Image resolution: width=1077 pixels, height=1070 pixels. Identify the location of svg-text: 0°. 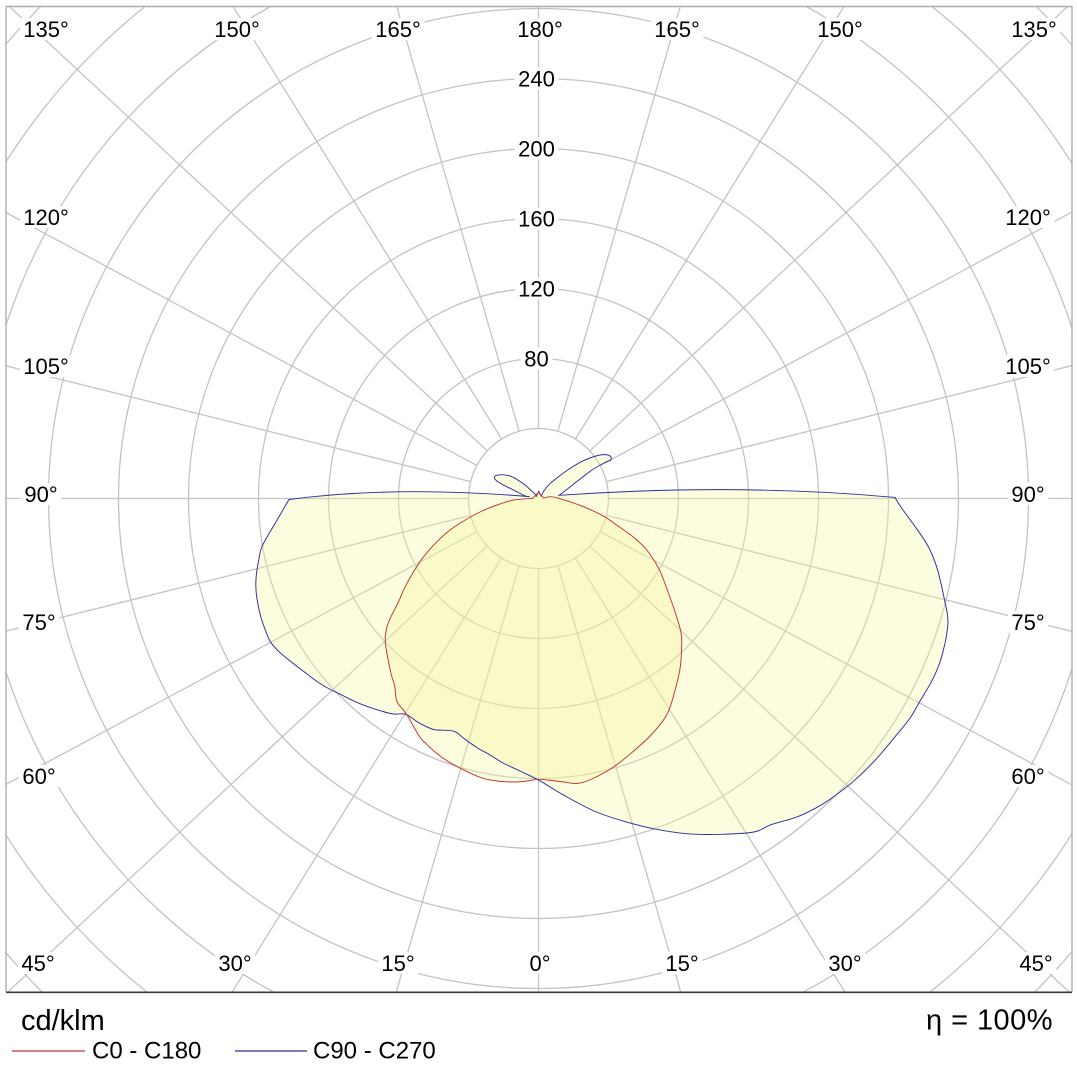
(539, 963).